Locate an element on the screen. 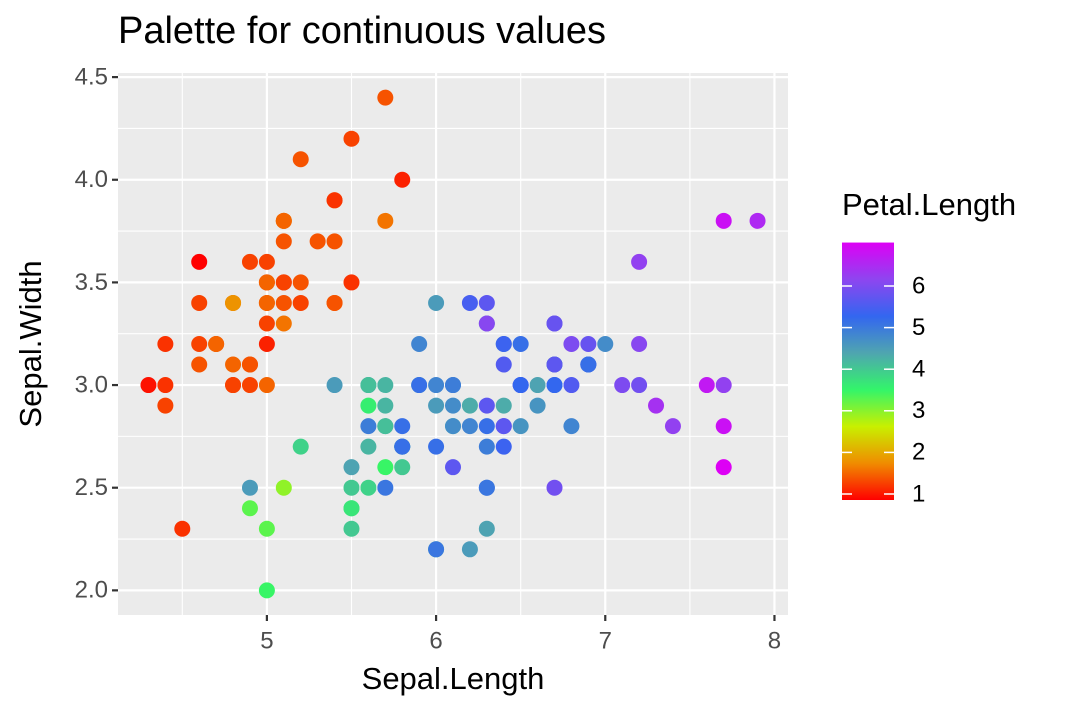 Image resolution: width=1080 pixels, height=719 pixels. legend-label: 5 is located at coordinates (918, 327).